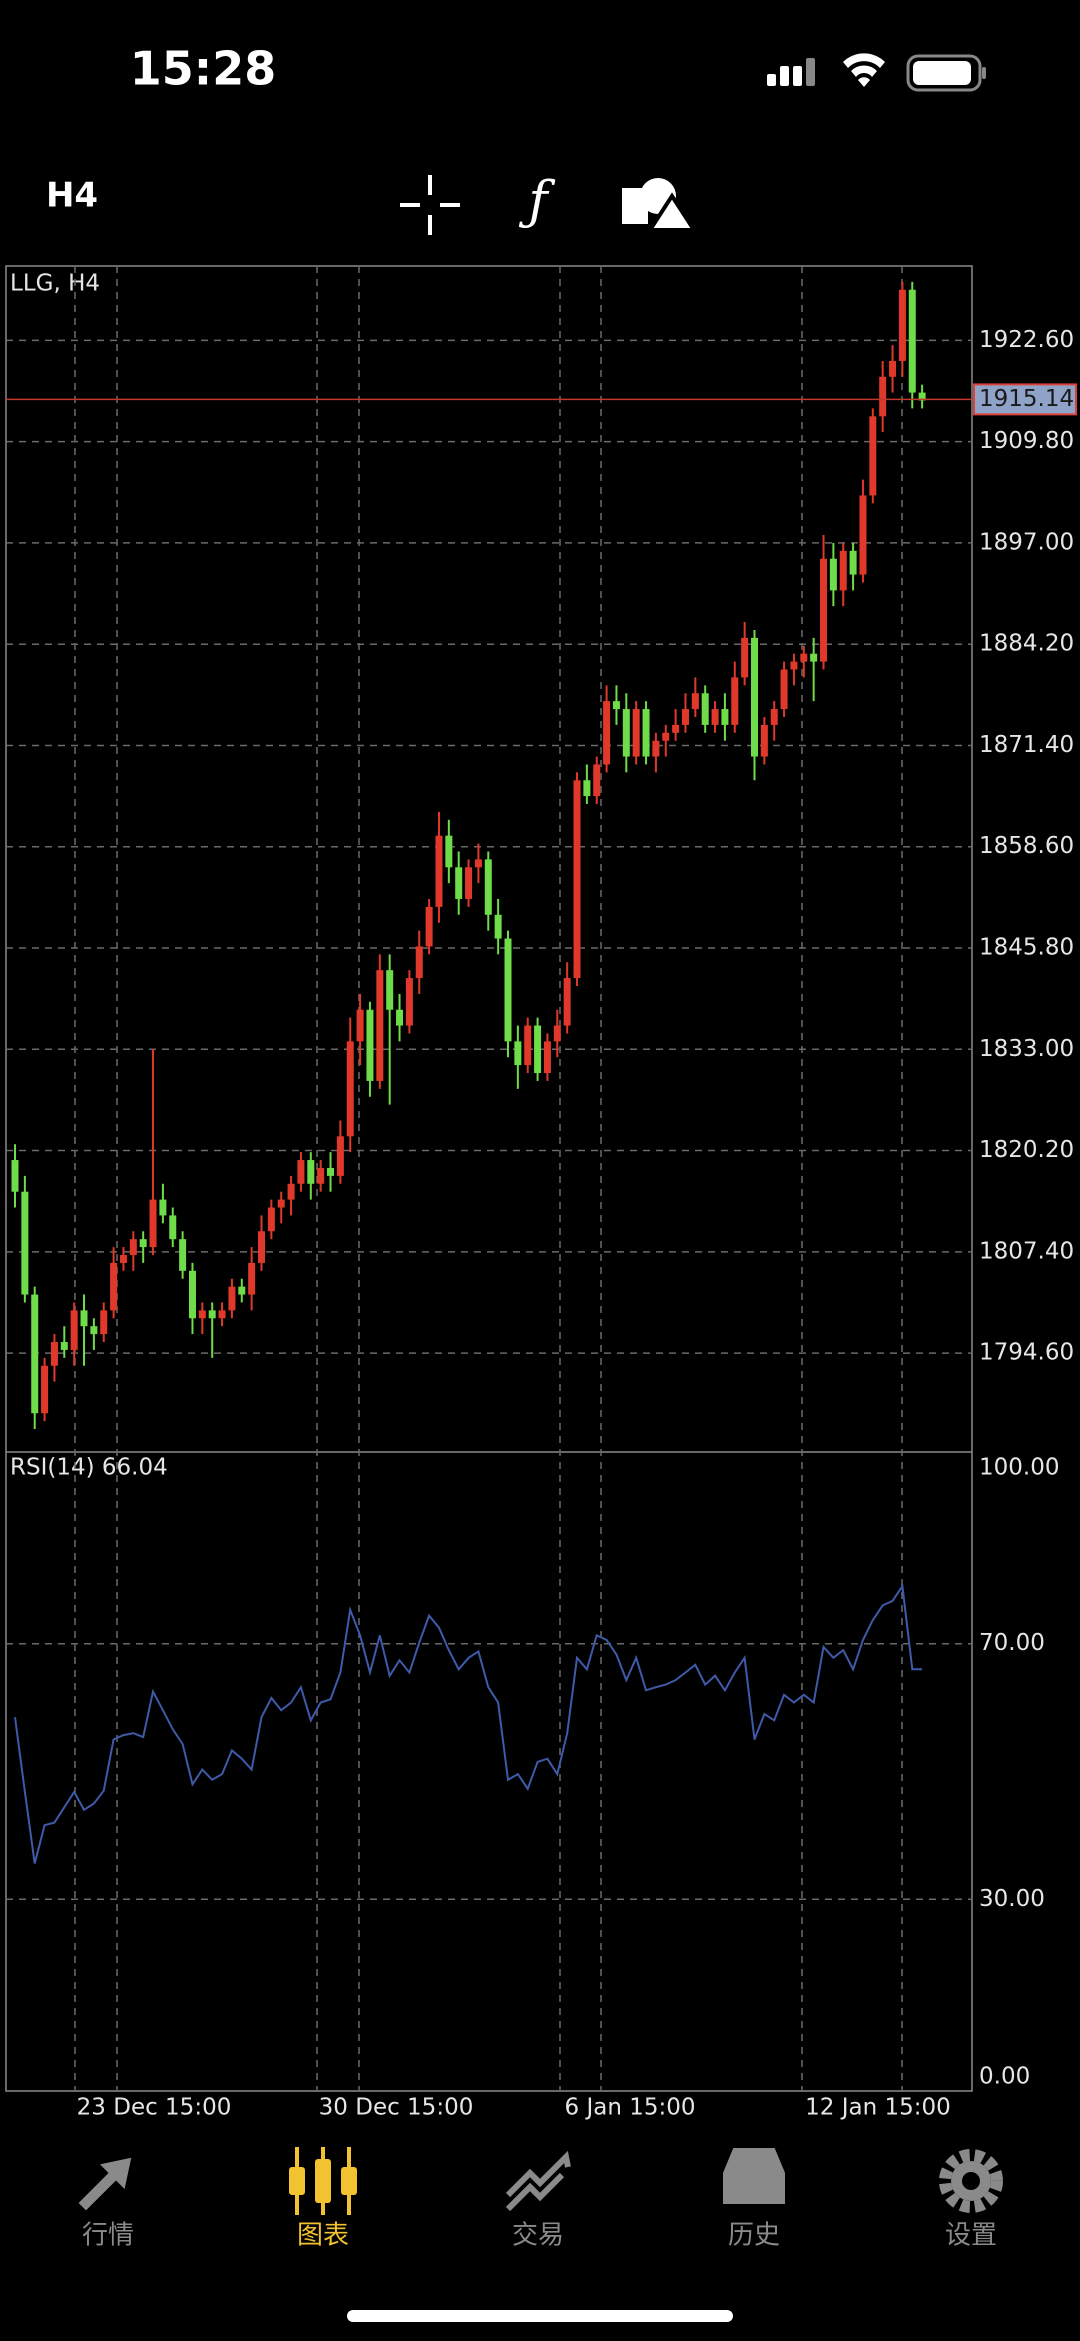  Describe the element at coordinates (1026, 1049) in the screenshot. I see `y-tick-label: 1833.00` at that location.